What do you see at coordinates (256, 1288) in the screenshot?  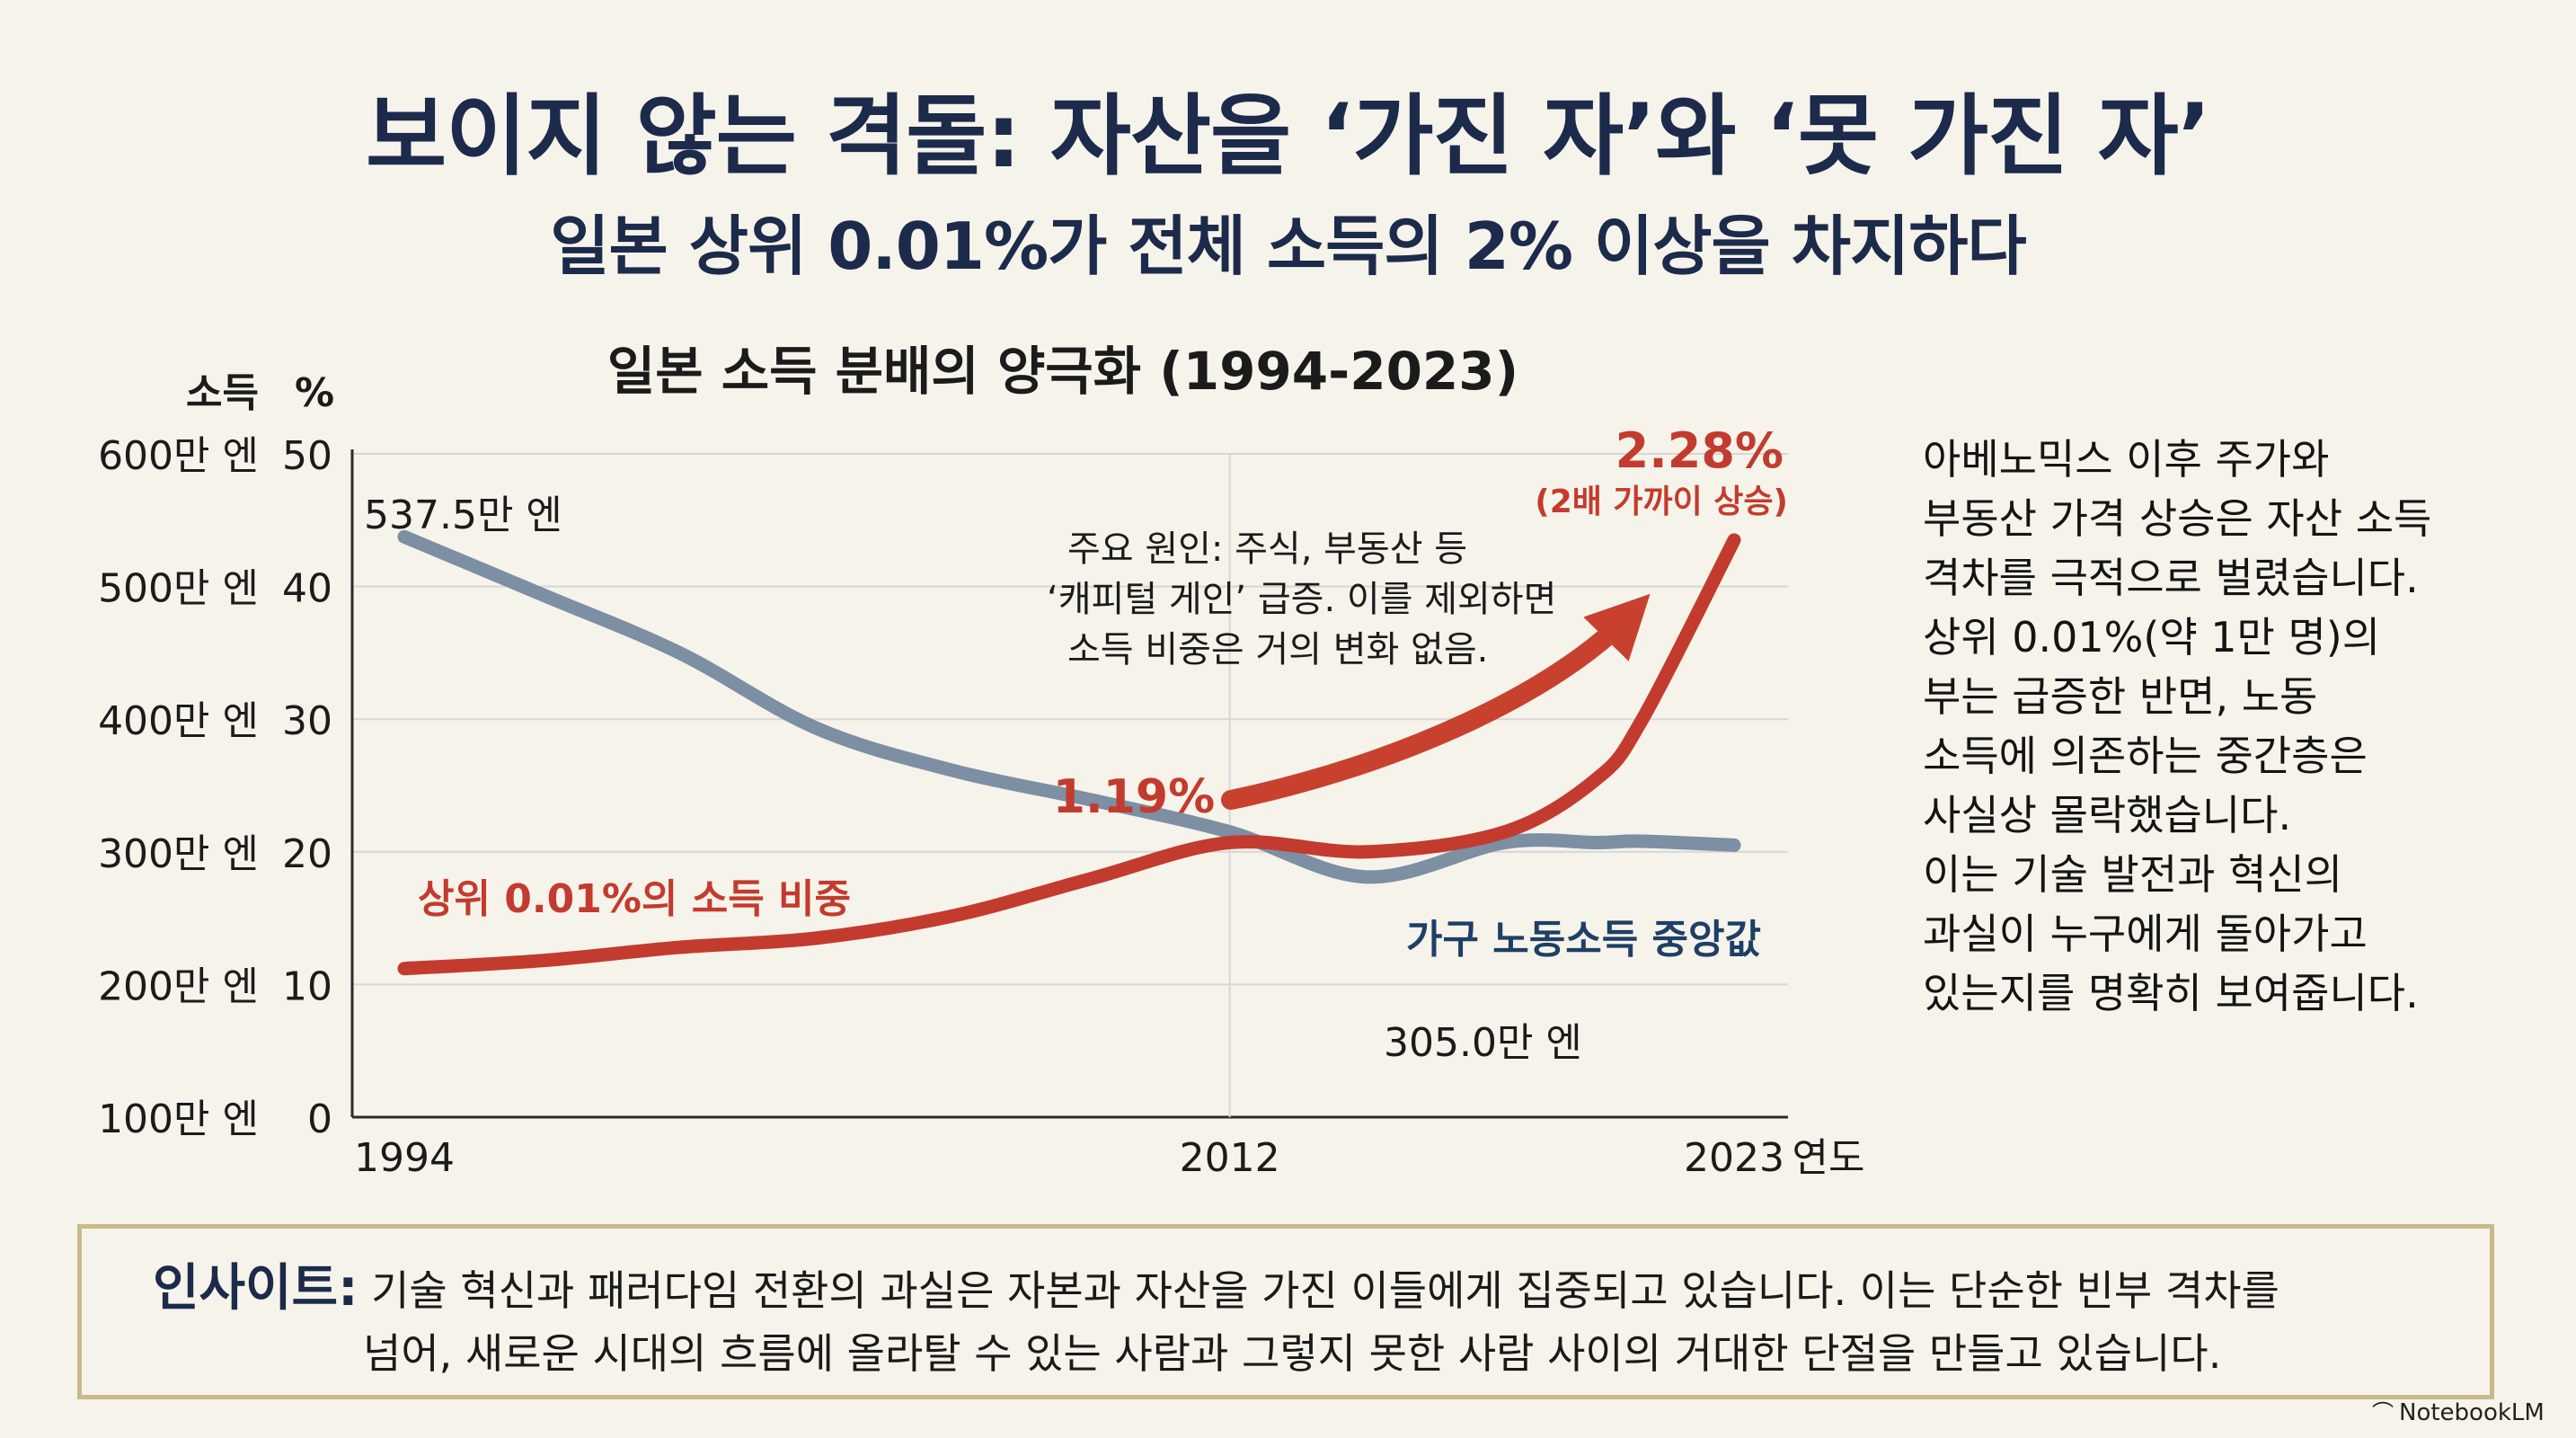 I see `insight-label: 인사이트:` at bounding box center [256, 1288].